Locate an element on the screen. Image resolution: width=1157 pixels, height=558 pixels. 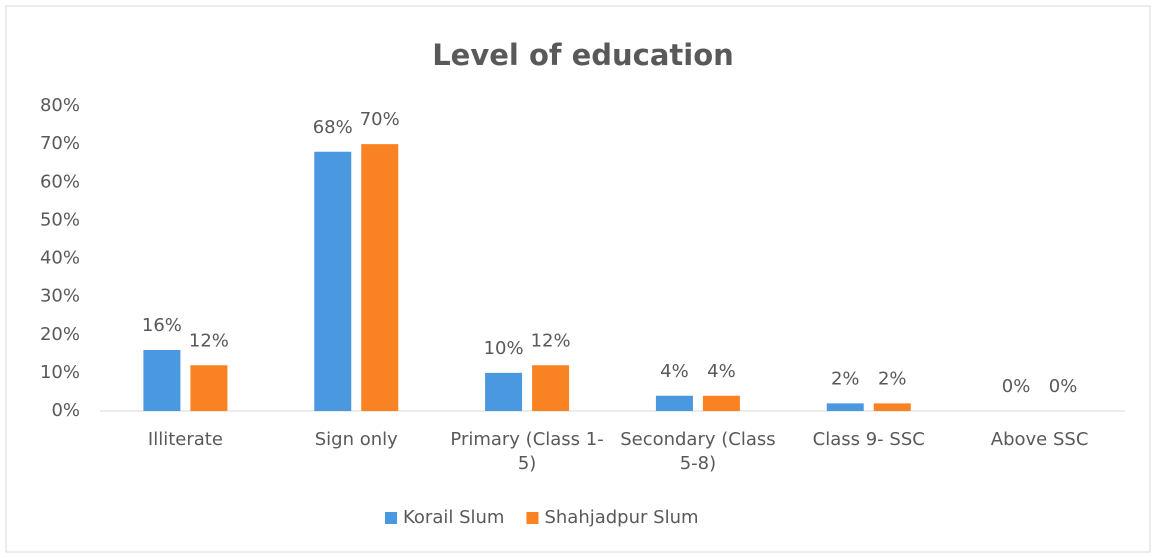
data-label: 68% is located at coordinates (333, 127).